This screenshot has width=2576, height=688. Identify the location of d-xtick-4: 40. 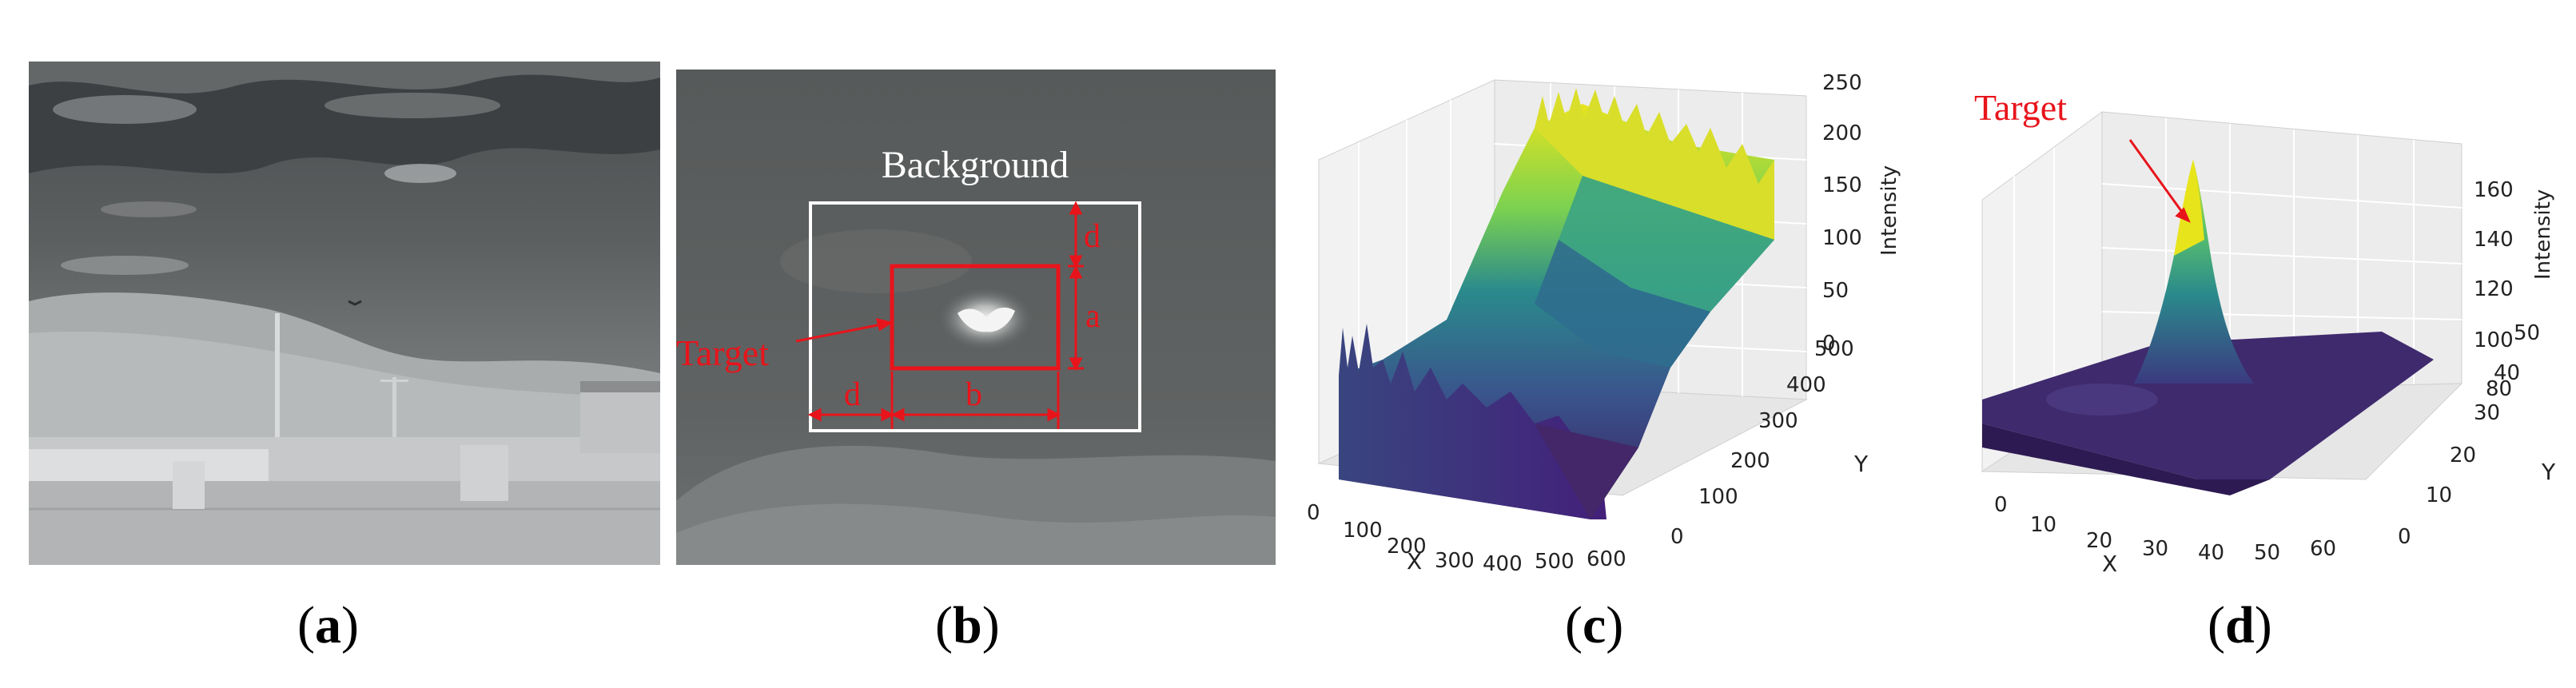
(2211, 553).